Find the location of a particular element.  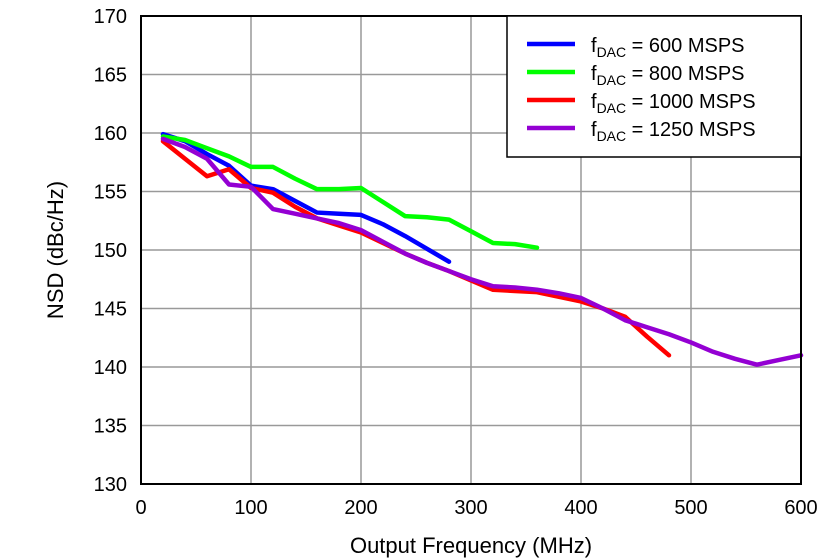

x-tick-label: 0 is located at coordinates (140, 508).